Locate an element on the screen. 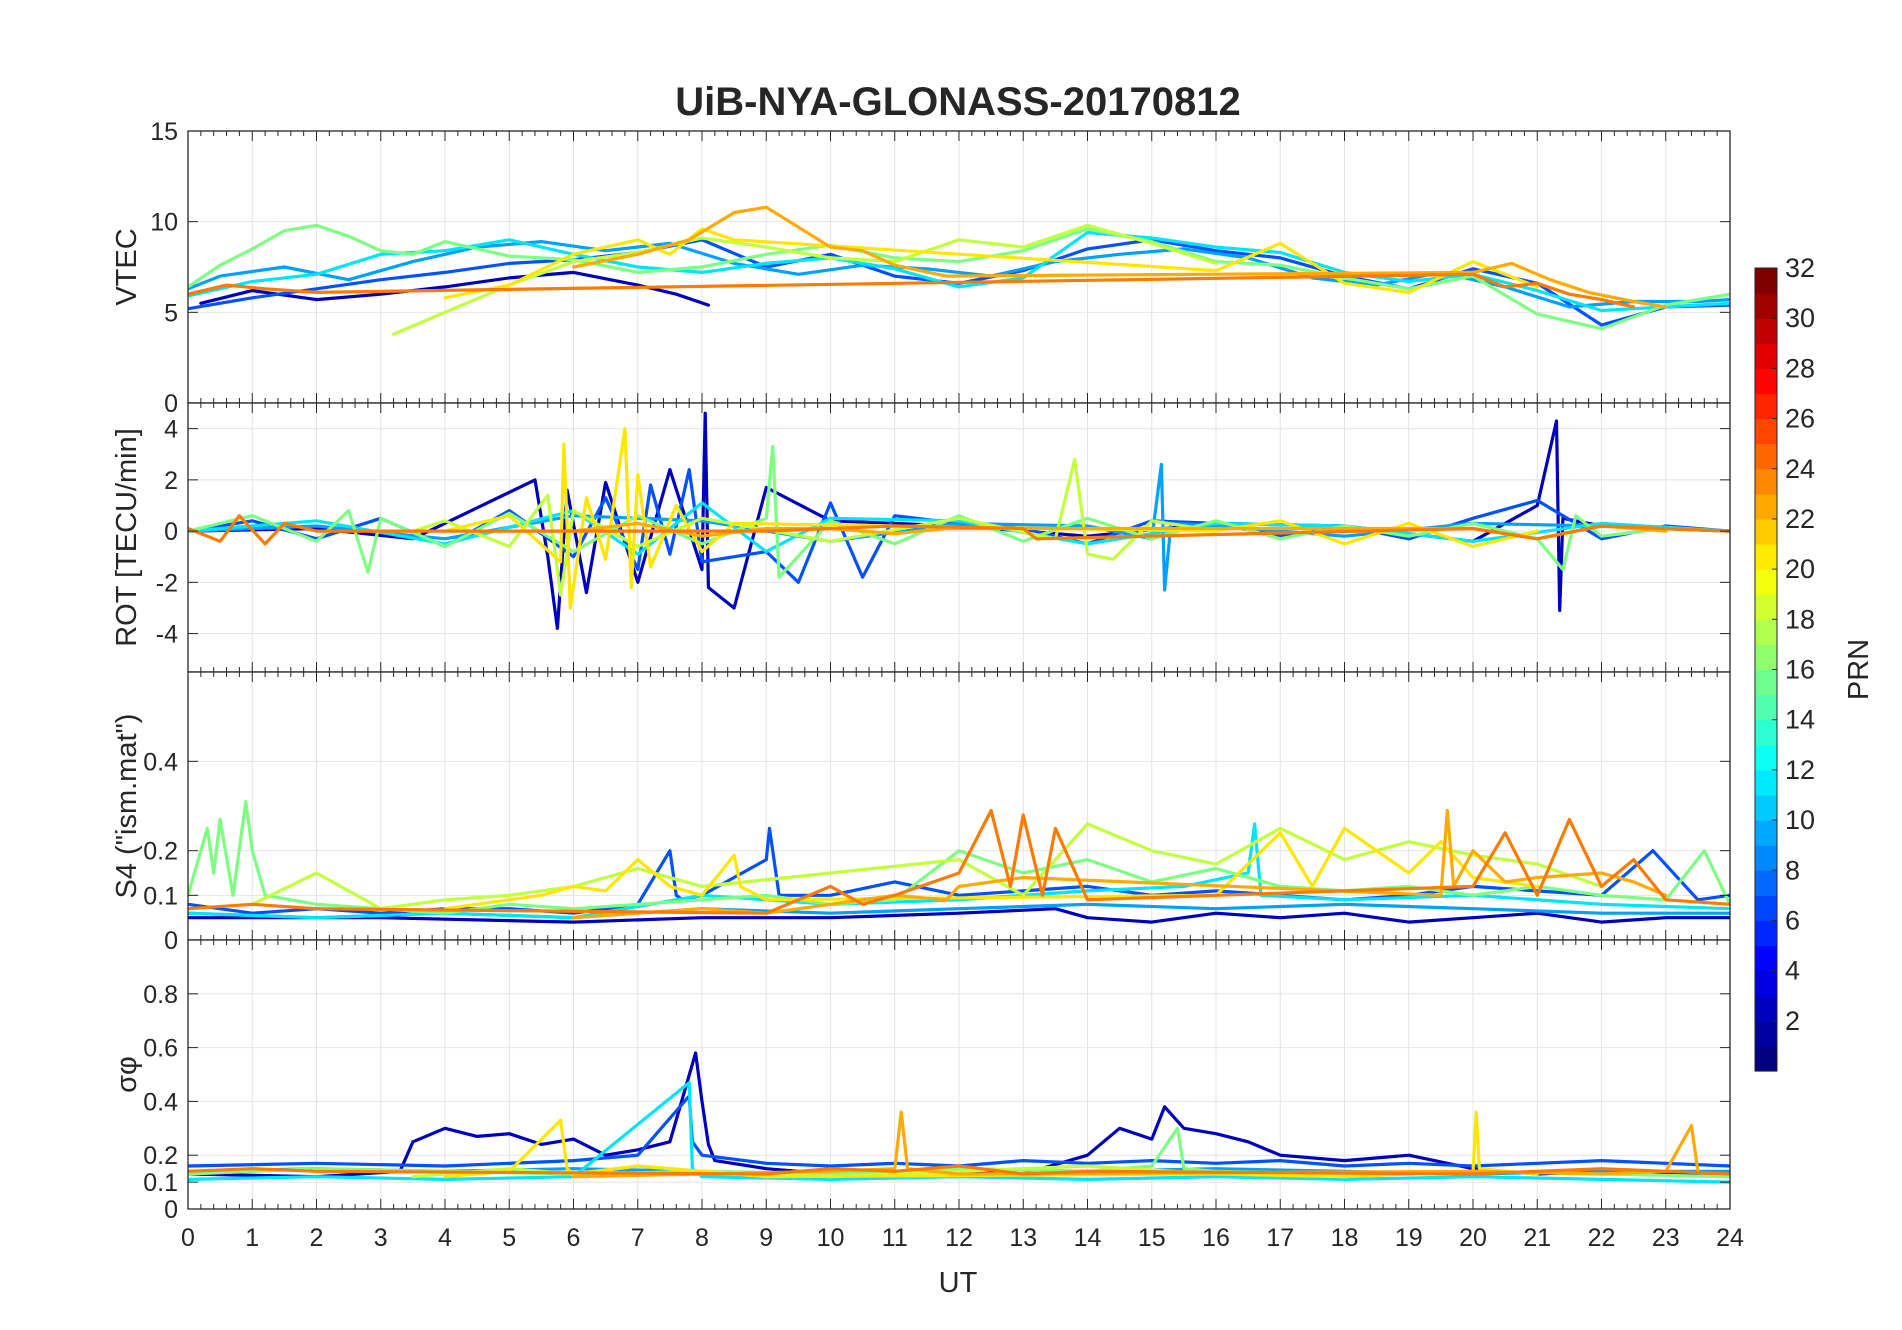 This screenshot has height=1330, width=1902. y-axis-label: σφ is located at coordinates (127, 1074).